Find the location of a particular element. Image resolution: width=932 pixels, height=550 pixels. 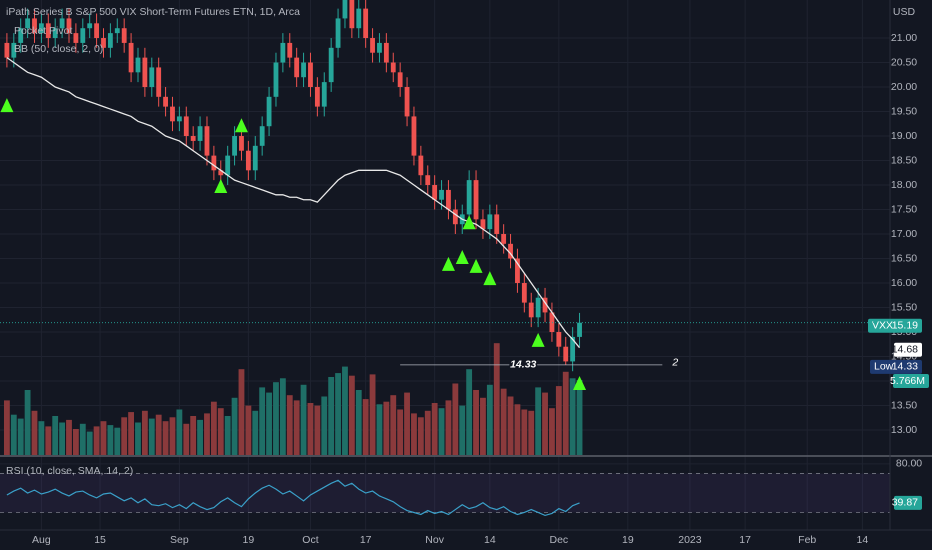

y-tick-label: 17.50 is located at coordinates (904, 209).